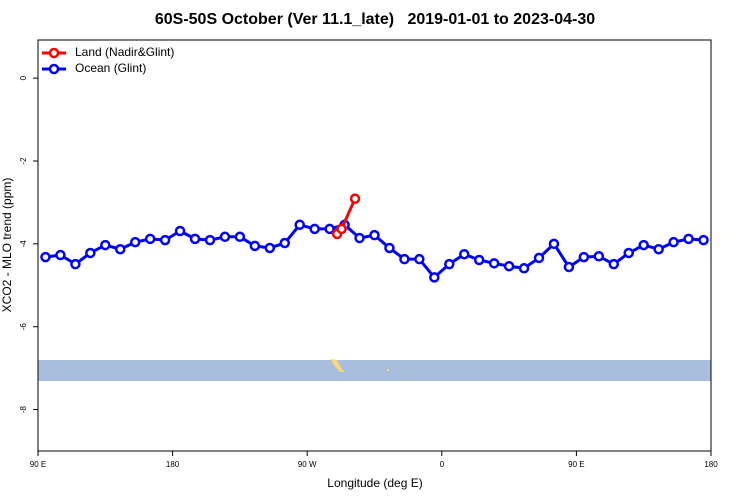 The width and height of the screenshot is (750, 500). What do you see at coordinates (23, 77) in the screenshot?
I see `y-tick-label: 0` at bounding box center [23, 77].